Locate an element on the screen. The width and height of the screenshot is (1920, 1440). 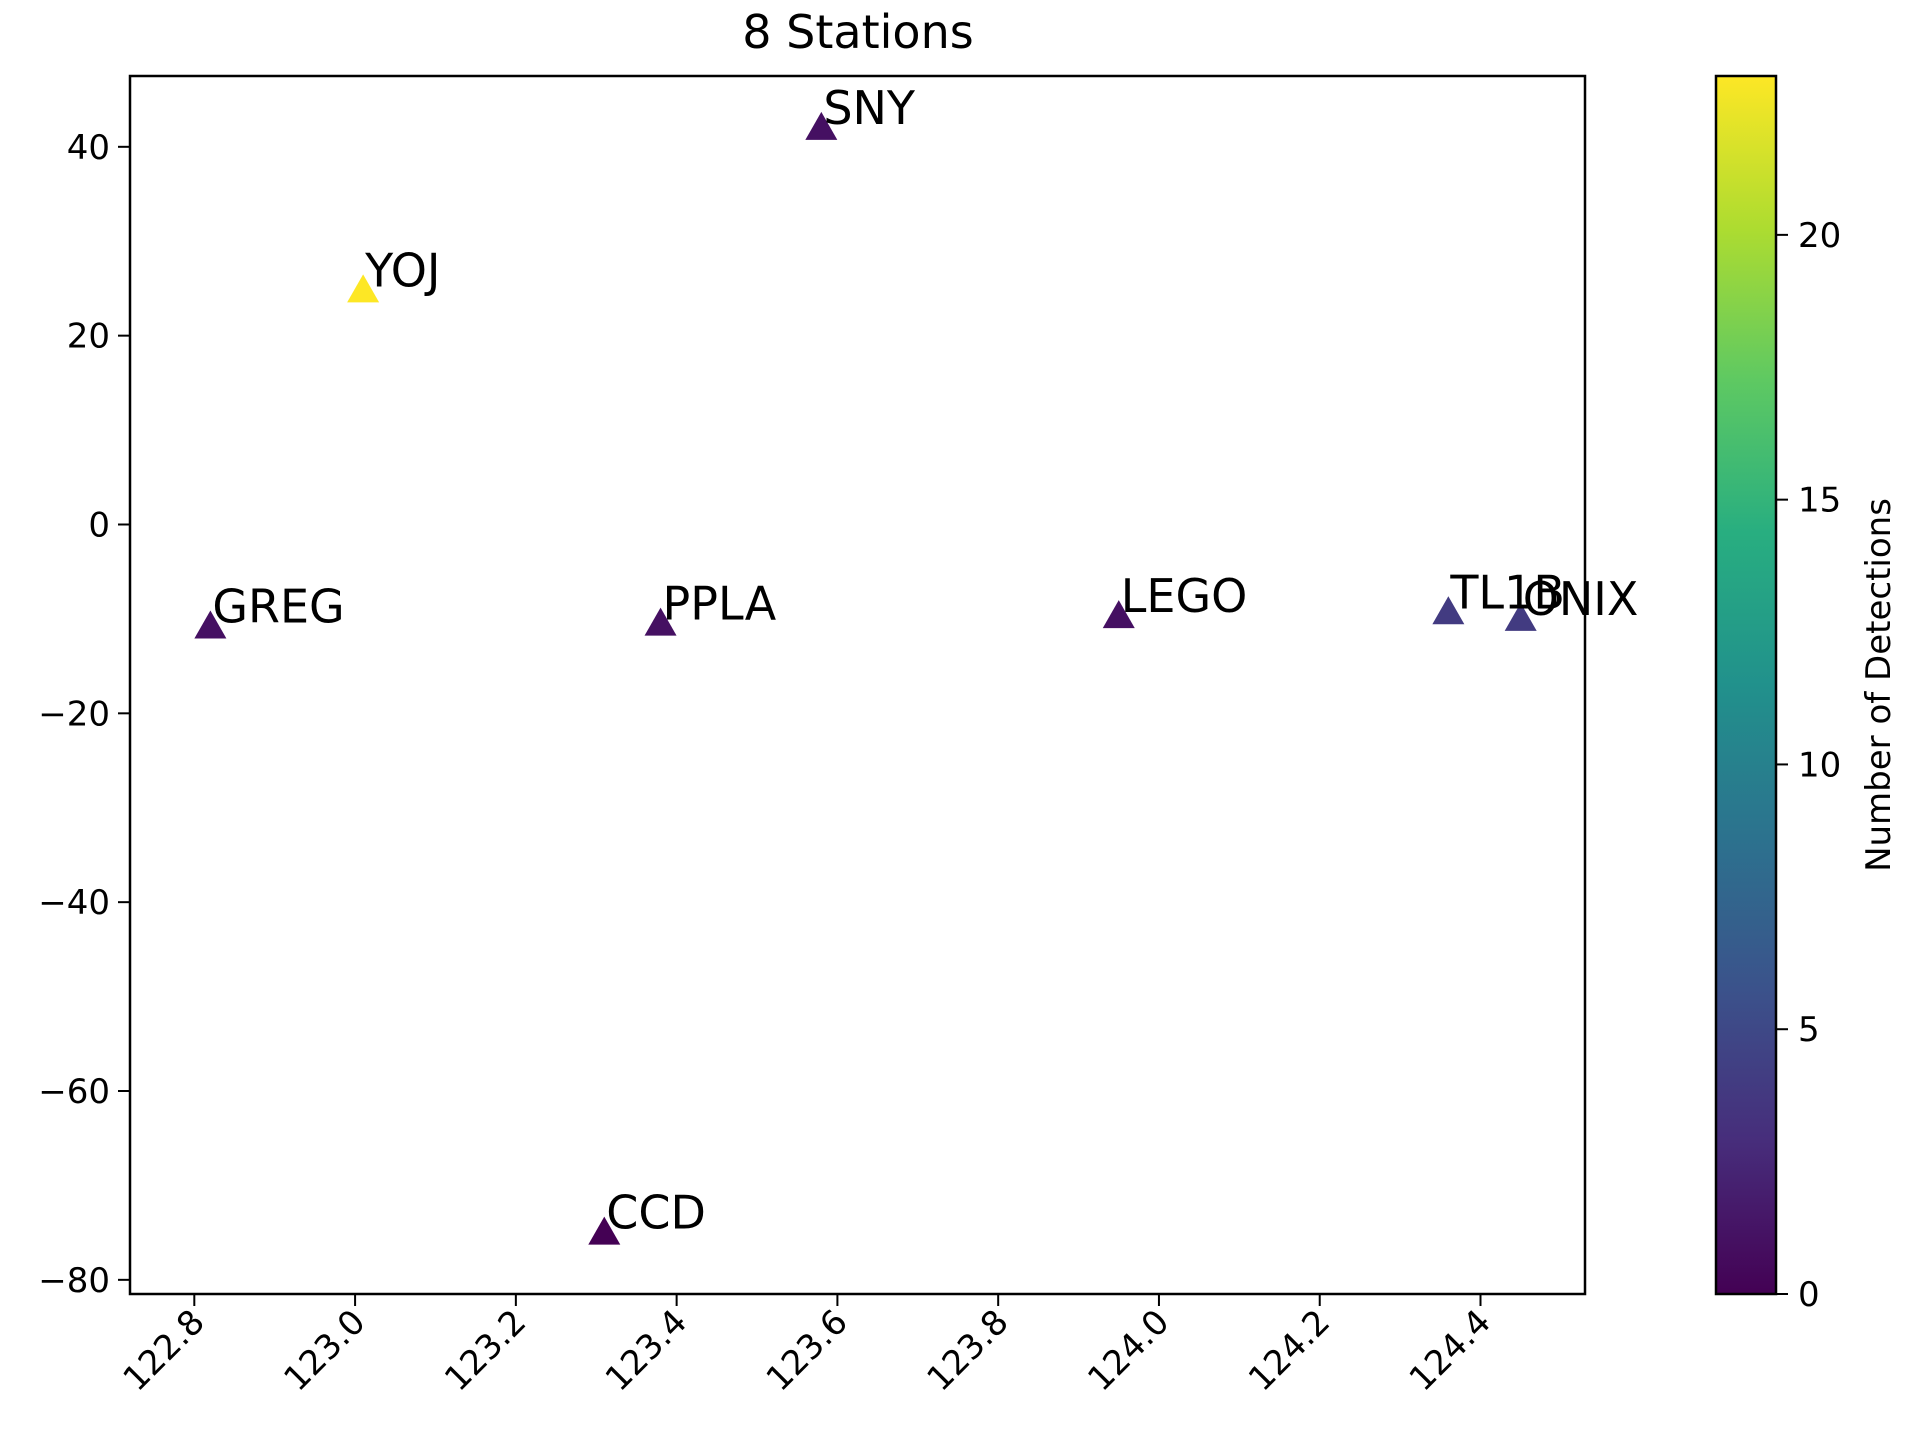
station-marker-yoj is located at coordinates (363, 288).